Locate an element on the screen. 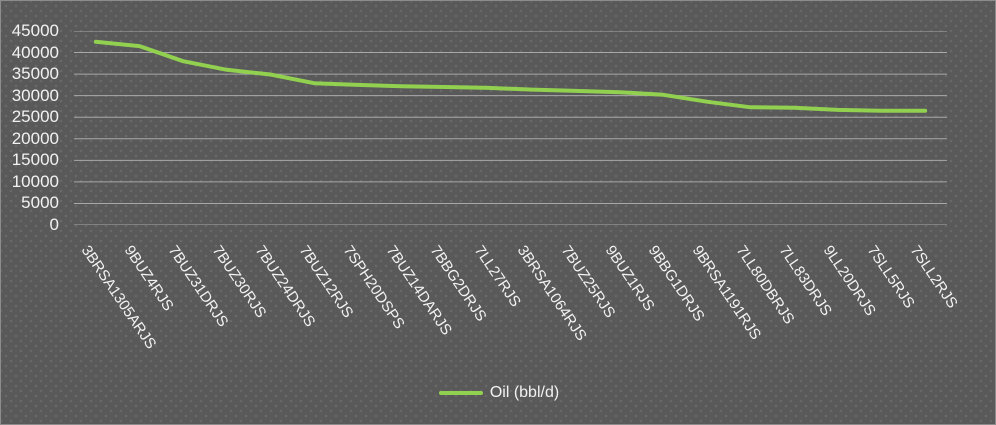  legend-line-swatch is located at coordinates (460, 393).